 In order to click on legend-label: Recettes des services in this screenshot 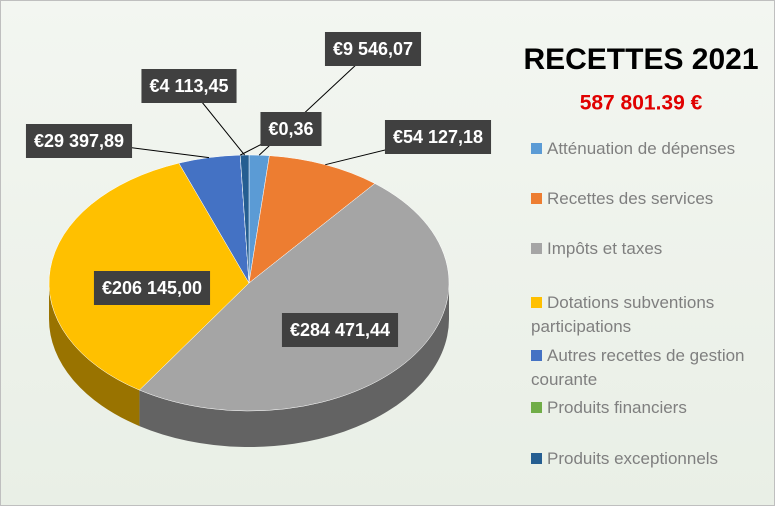, I will do `click(630, 198)`.